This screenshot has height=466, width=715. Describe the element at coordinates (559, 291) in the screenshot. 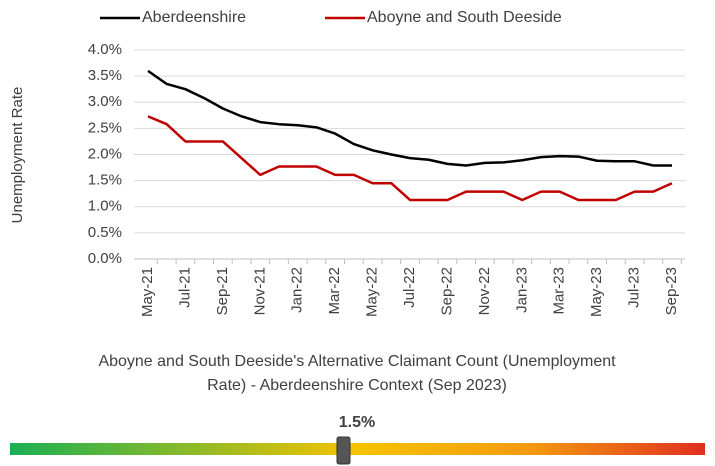

I see `x-tick-label: Mar-23` at that location.